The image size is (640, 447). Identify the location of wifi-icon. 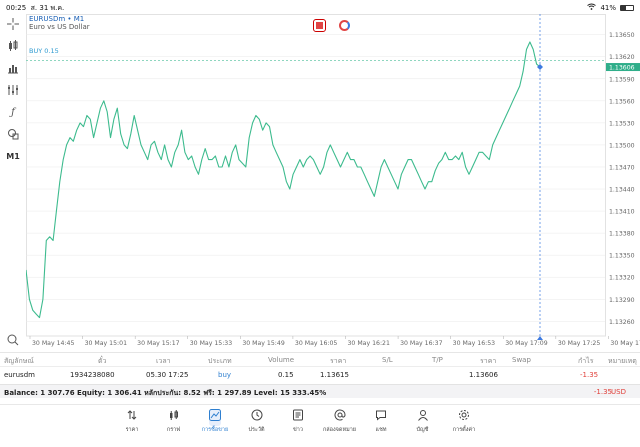
(592, 7).